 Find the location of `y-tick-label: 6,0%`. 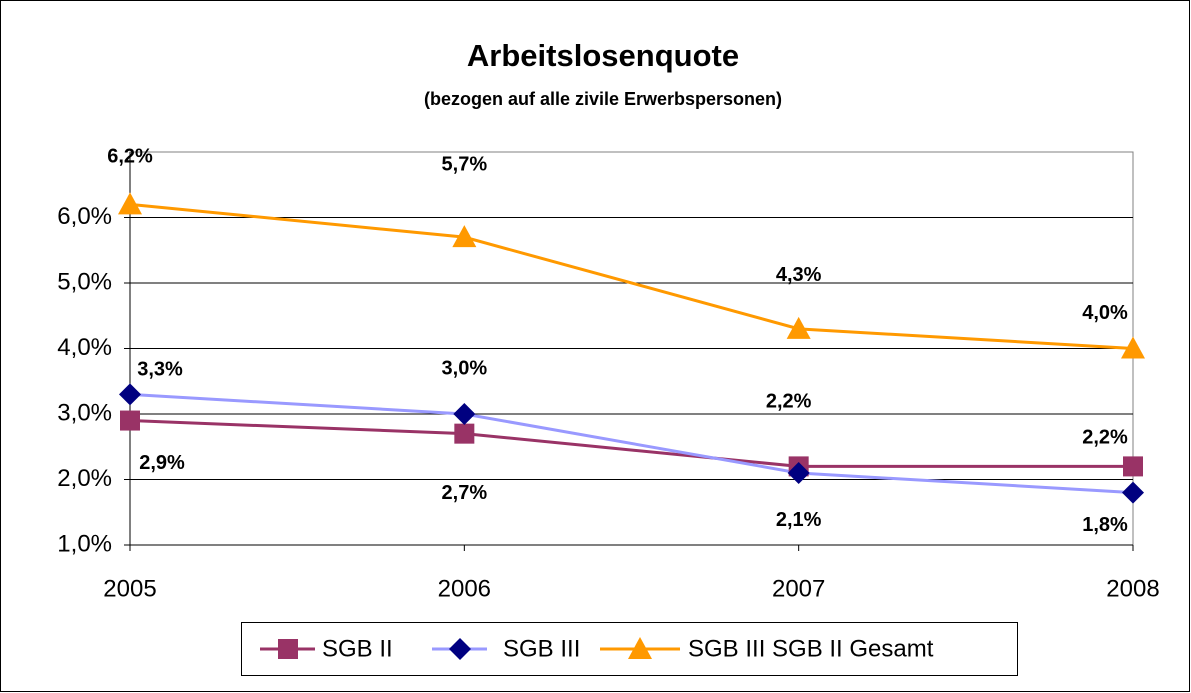

y-tick-label: 6,0% is located at coordinates (84, 216).